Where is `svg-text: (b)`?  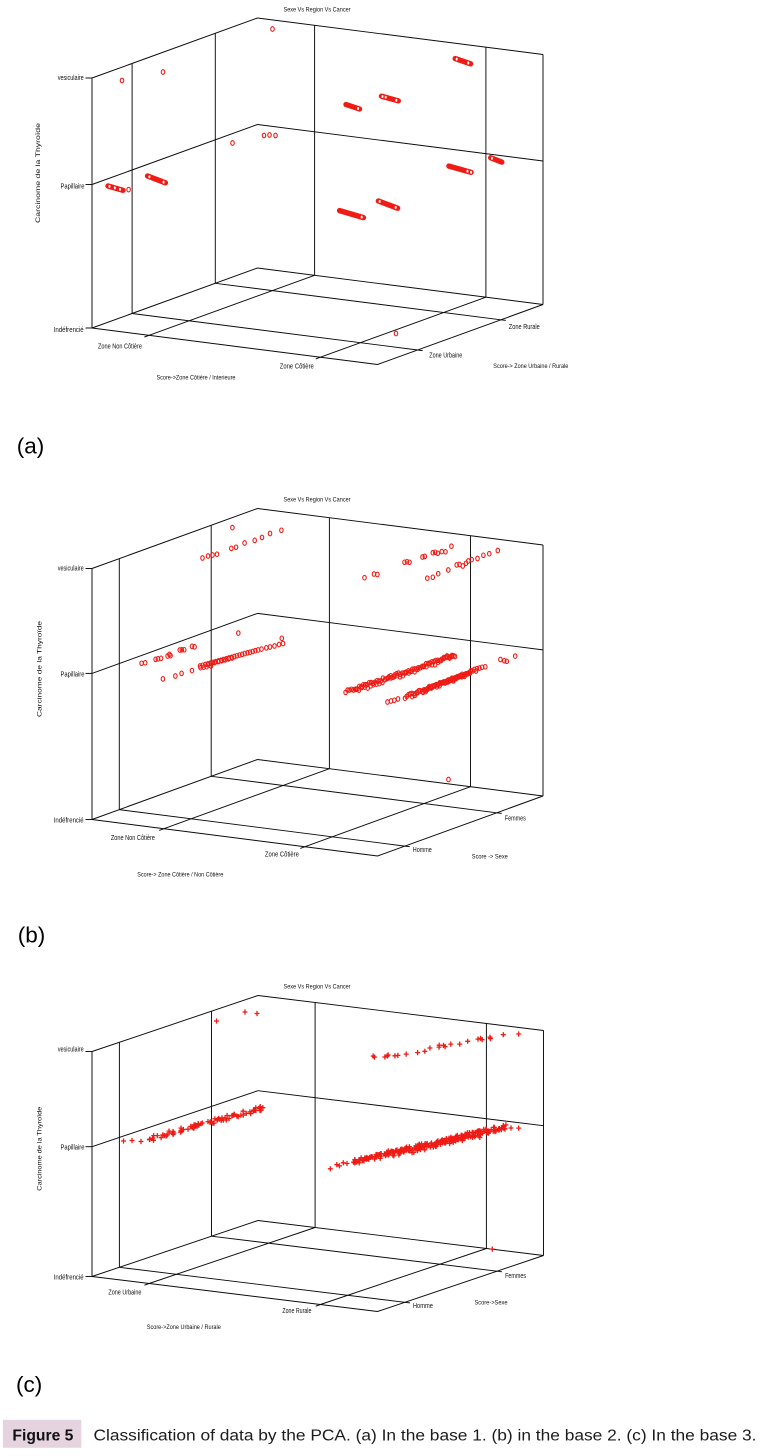
svg-text: (b) is located at coordinates (32, 935).